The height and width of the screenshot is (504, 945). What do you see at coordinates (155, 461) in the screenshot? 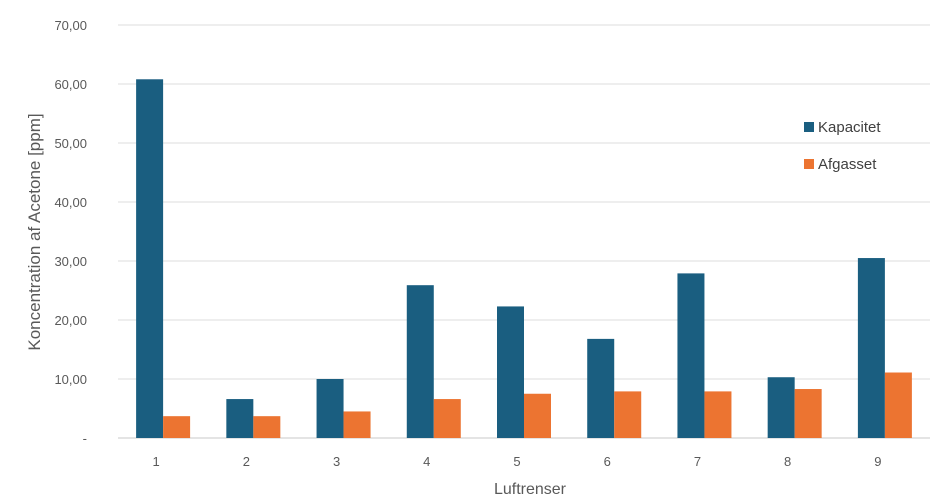
I see `x-tick-label: 1` at bounding box center [155, 461].